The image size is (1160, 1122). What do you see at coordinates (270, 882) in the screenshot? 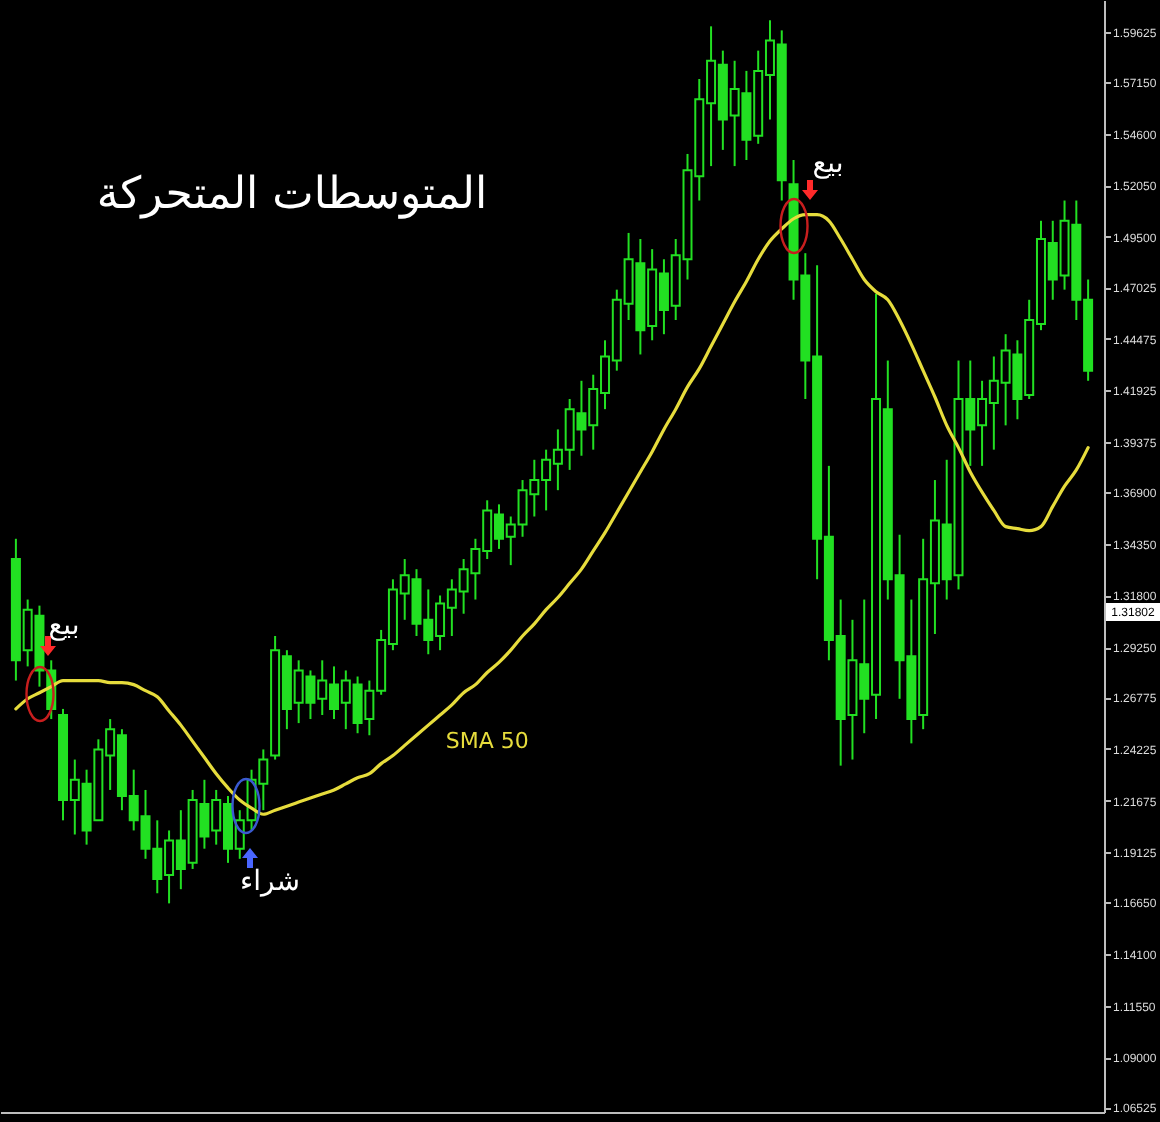
I see `annotation: شراء` at bounding box center [270, 882].